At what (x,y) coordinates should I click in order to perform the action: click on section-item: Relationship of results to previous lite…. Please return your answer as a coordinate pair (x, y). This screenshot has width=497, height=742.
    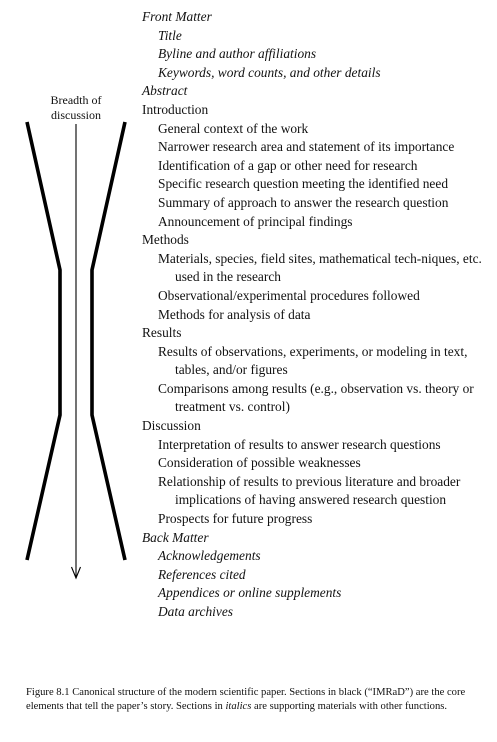
    Looking at the image, I should click on (309, 490).